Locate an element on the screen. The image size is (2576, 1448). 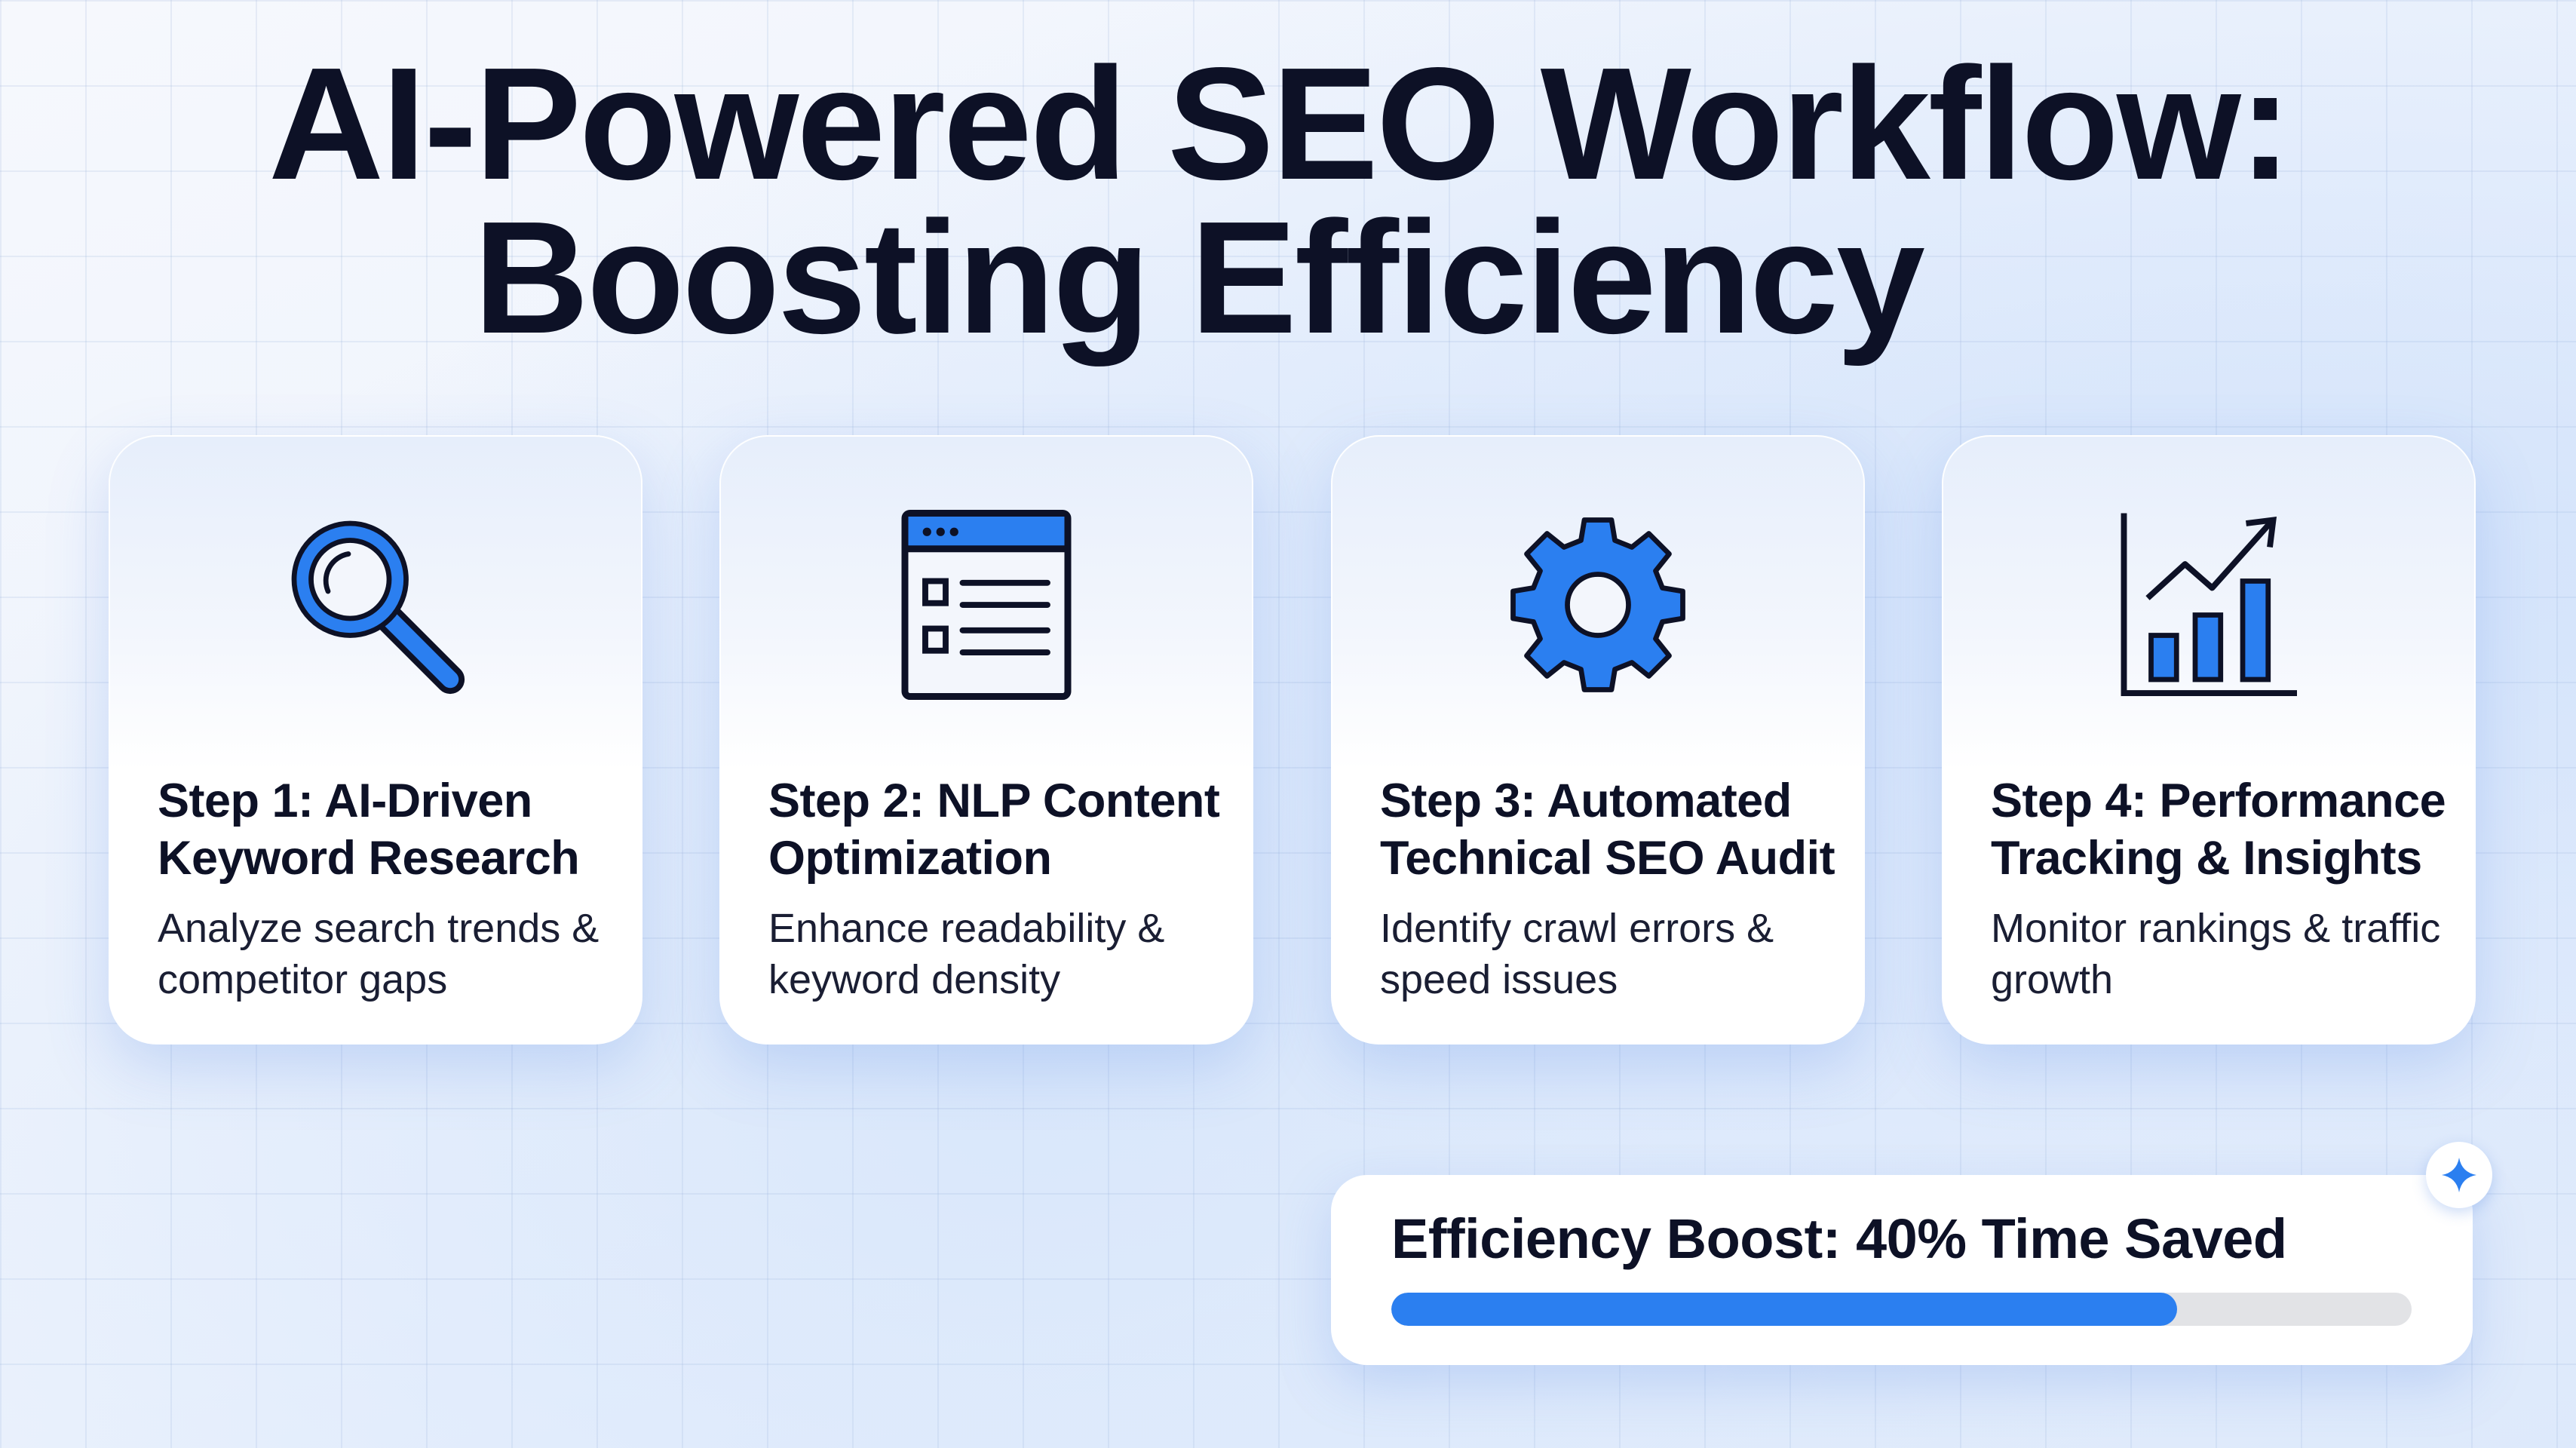
step-title: Step 2: NLP Content Optimization is located at coordinates (994, 830).